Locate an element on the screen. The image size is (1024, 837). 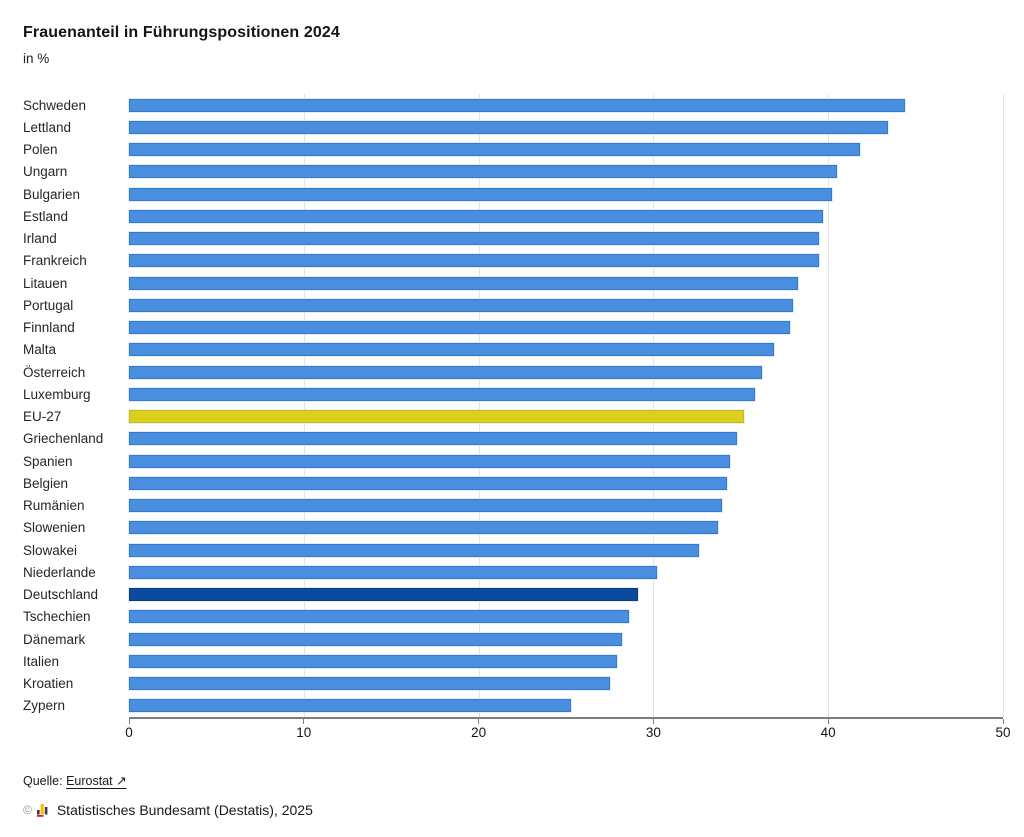
chart-row: Litauen is located at coordinates (501, 283).